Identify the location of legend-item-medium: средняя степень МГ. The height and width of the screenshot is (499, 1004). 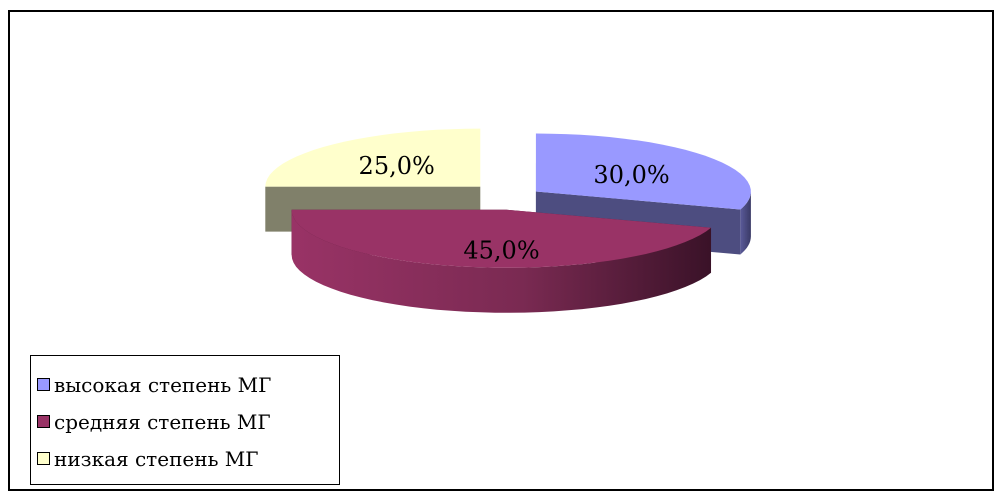
(185, 421).